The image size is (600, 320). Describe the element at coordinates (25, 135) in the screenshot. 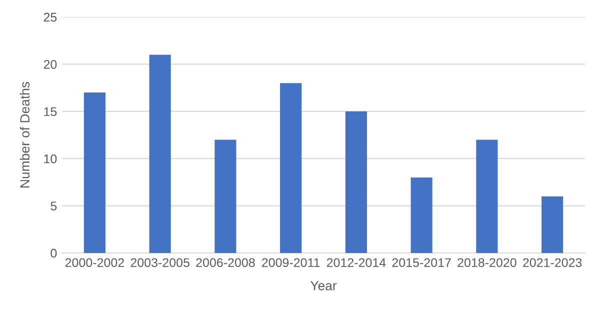

I see `y-axis-title: Number of Deaths` at that location.